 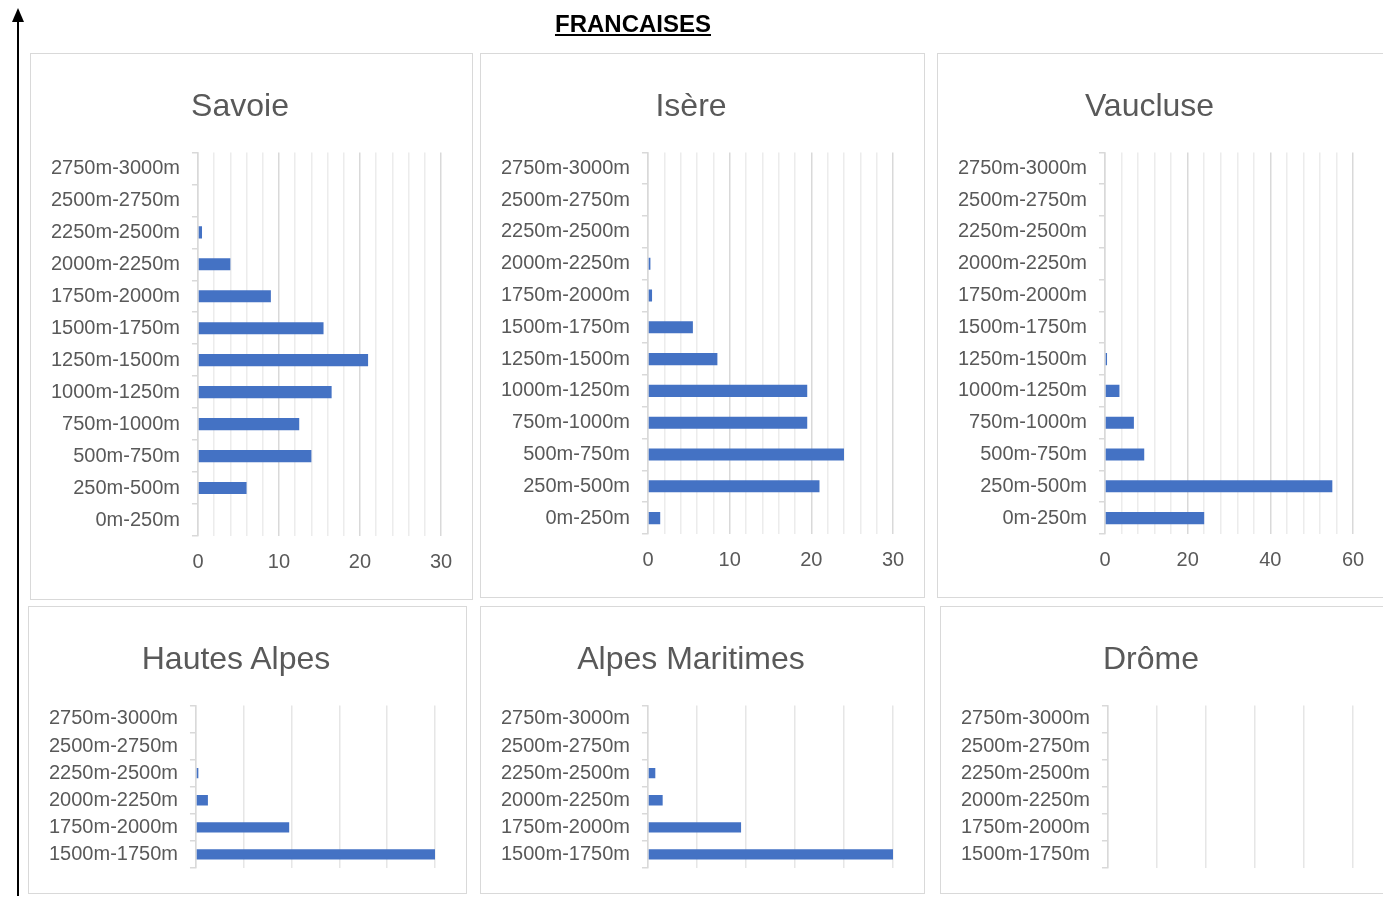 What do you see at coordinates (1149, 105) in the screenshot?
I see `chart-title: Vaucluse` at bounding box center [1149, 105].